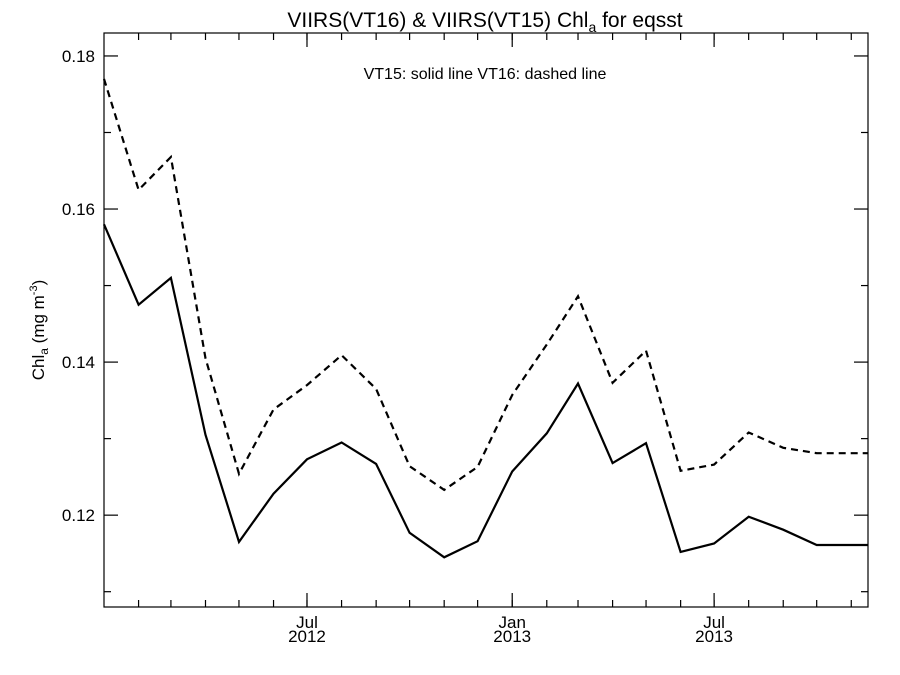 The width and height of the screenshot is (900, 675). Describe the element at coordinates (485, 74) in the screenshot. I see `series-style-note: VT15: solid line VT16: dashed line` at that location.